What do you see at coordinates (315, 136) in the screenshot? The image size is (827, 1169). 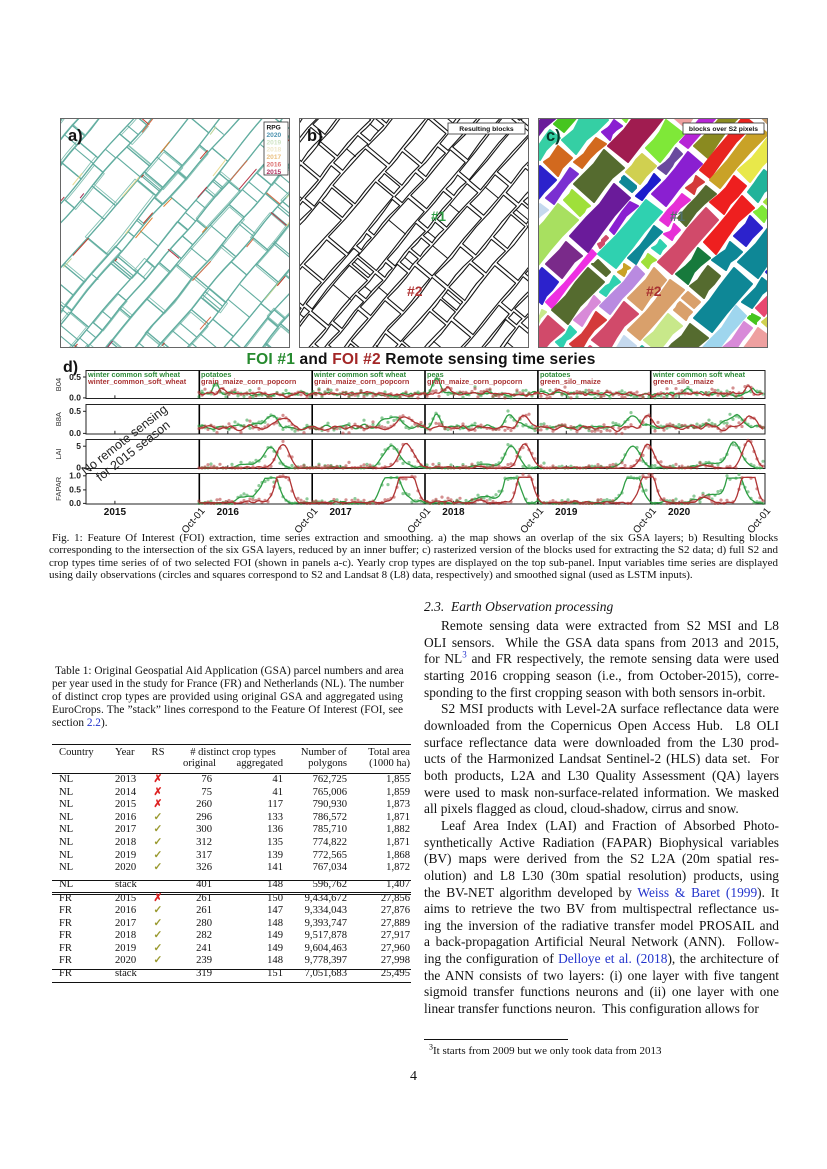 I see `svg-text: b)` at bounding box center [315, 136].